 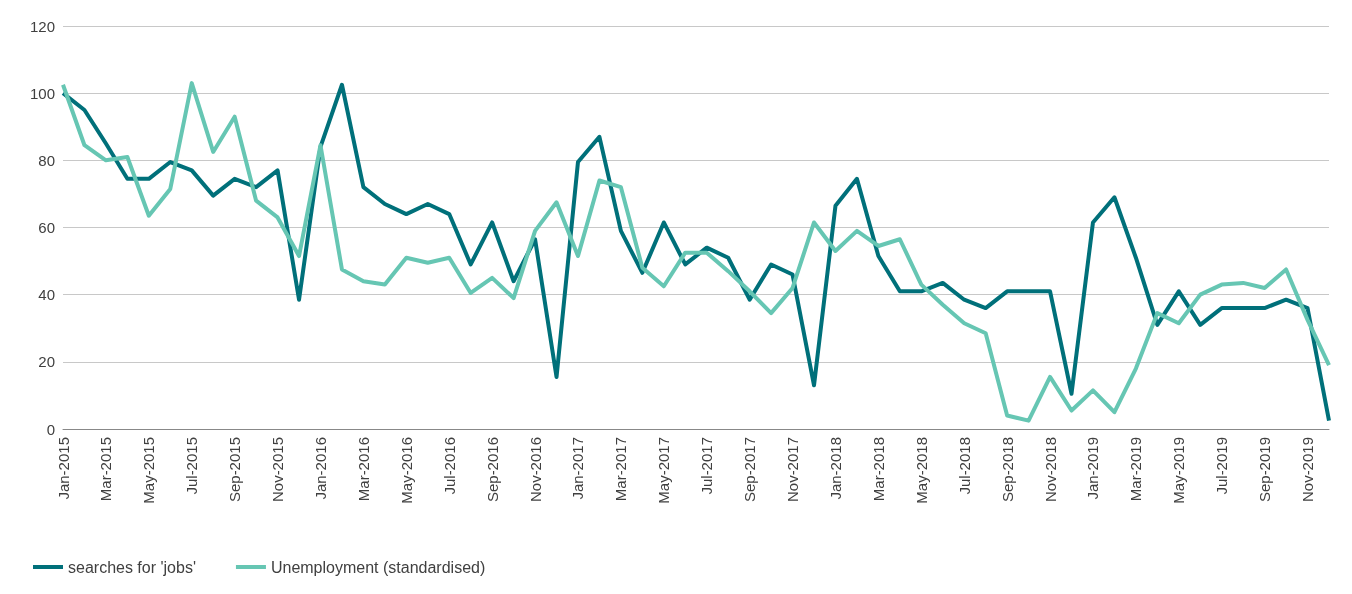 What do you see at coordinates (835, 468) in the screenshot?
I see `x-tick-label: Jan-2018` at bounding box center [835, 468].